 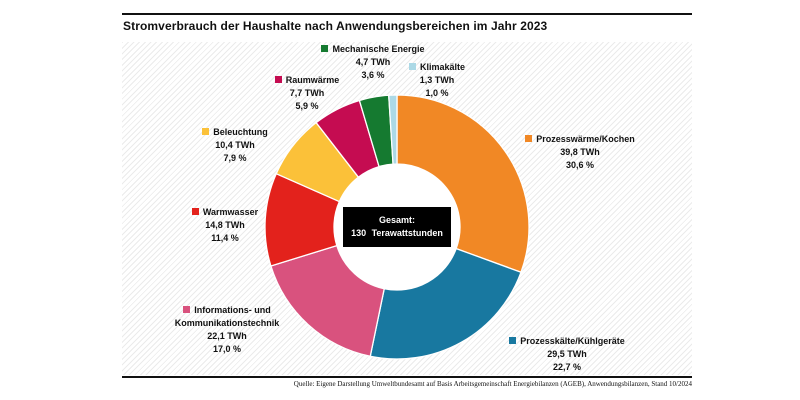 What do you see at coordinates (195, 211) in the screenshot?
I see `legend-marker-warmwasser-icon` at bounding box center [195, 211].